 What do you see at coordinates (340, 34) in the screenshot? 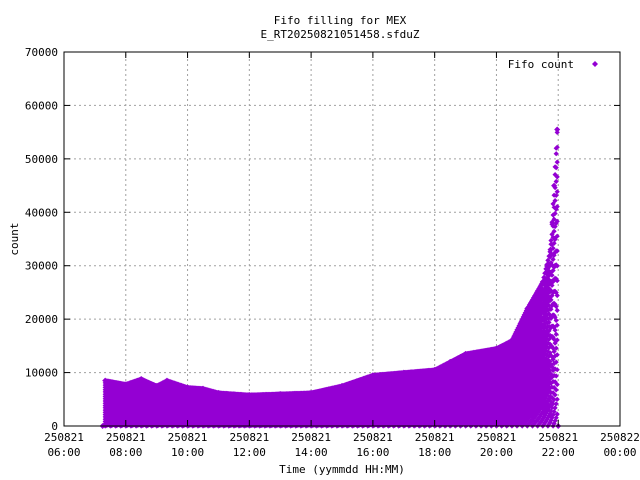
I see `chart-title-line-2: E_RT20250821051458.sfduZ` at bounding box center [340, 34].